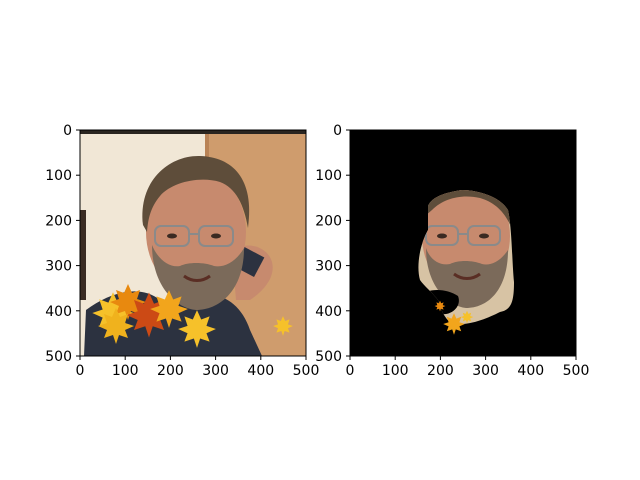  What do you see at coordinates (215, 371) in the screenshot?
I see `left-x-tick-label: 300` at bounding box center [215, 371].